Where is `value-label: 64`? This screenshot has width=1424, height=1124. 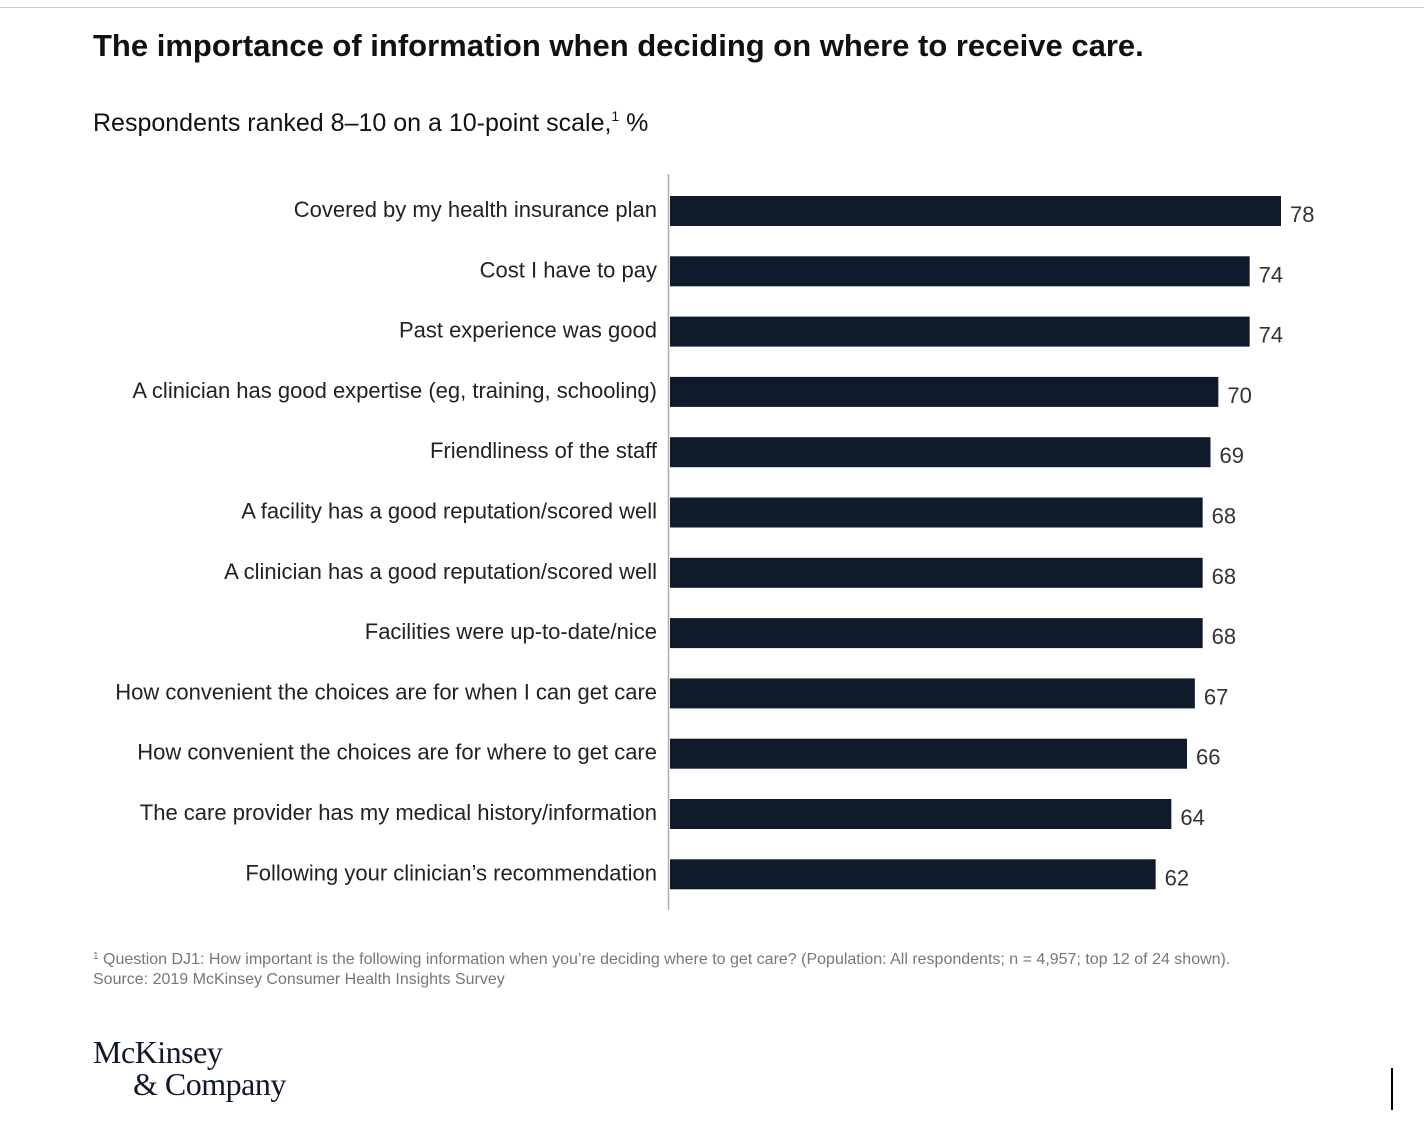 value-label: 64 is located at coordinates (1192, 817).